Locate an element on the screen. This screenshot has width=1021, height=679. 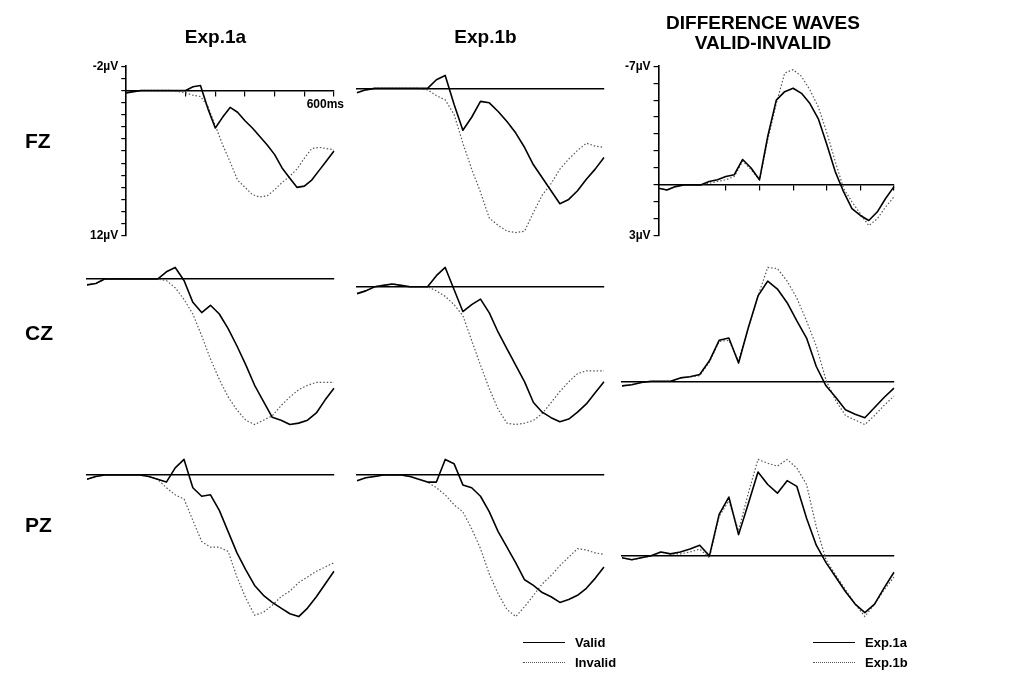
chart-title: Exp.1a is located at coordinates (215, 37).